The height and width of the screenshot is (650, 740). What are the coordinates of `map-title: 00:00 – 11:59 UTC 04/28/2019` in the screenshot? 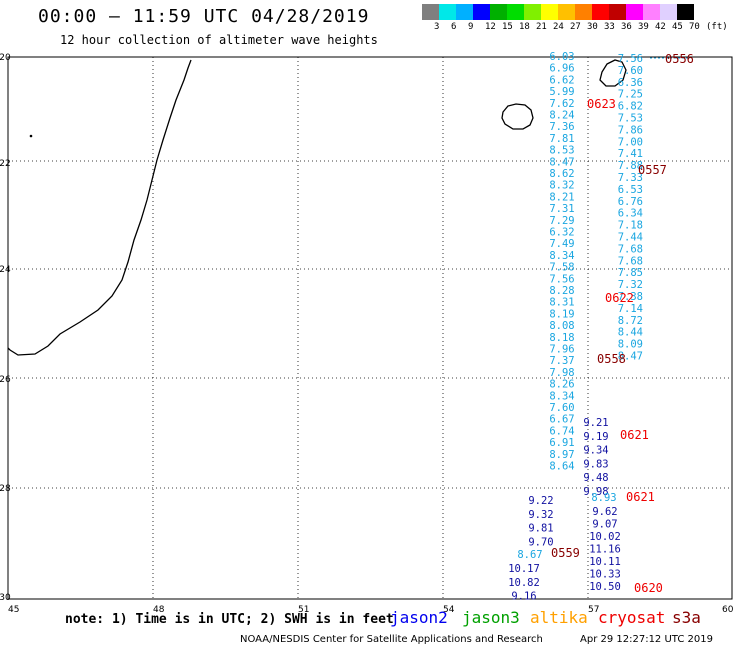 It's located at (204, 16).